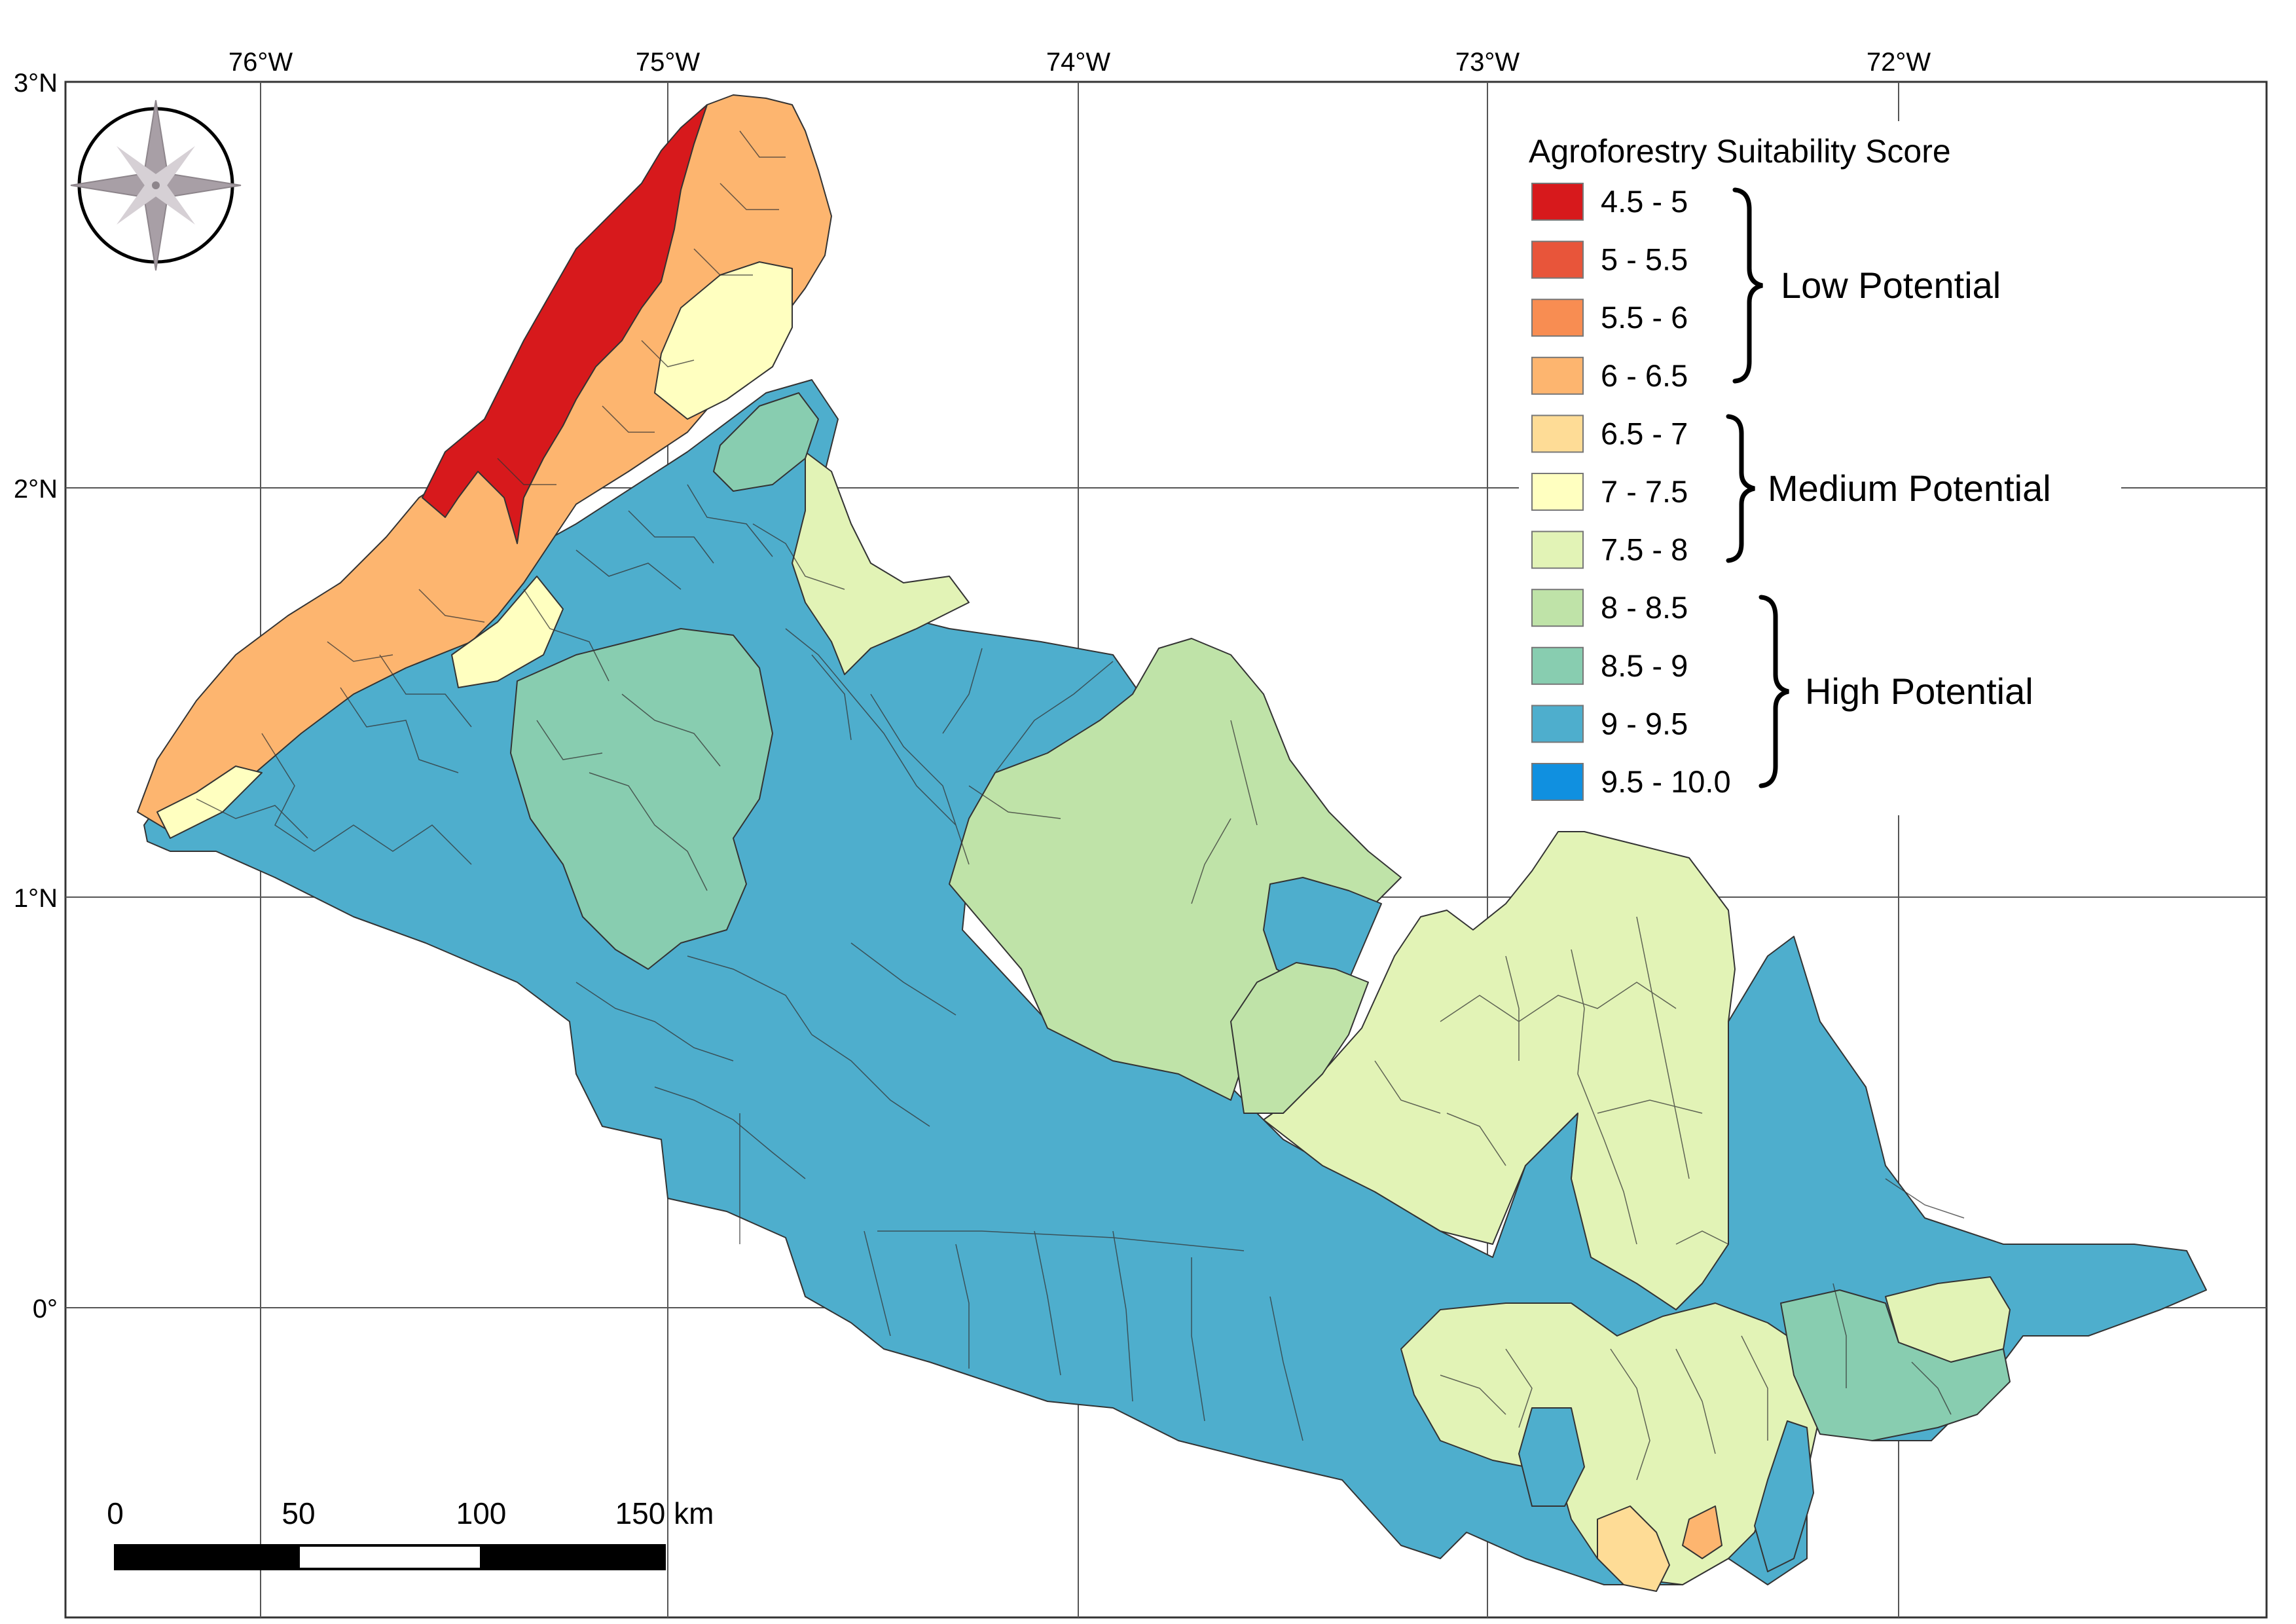 The height and width of the screenshot is (1624, 2296). Describe the element at coordinates (1784, 1496) in the screenshot. I see `region-high-9-9.5-south-2` at that location.